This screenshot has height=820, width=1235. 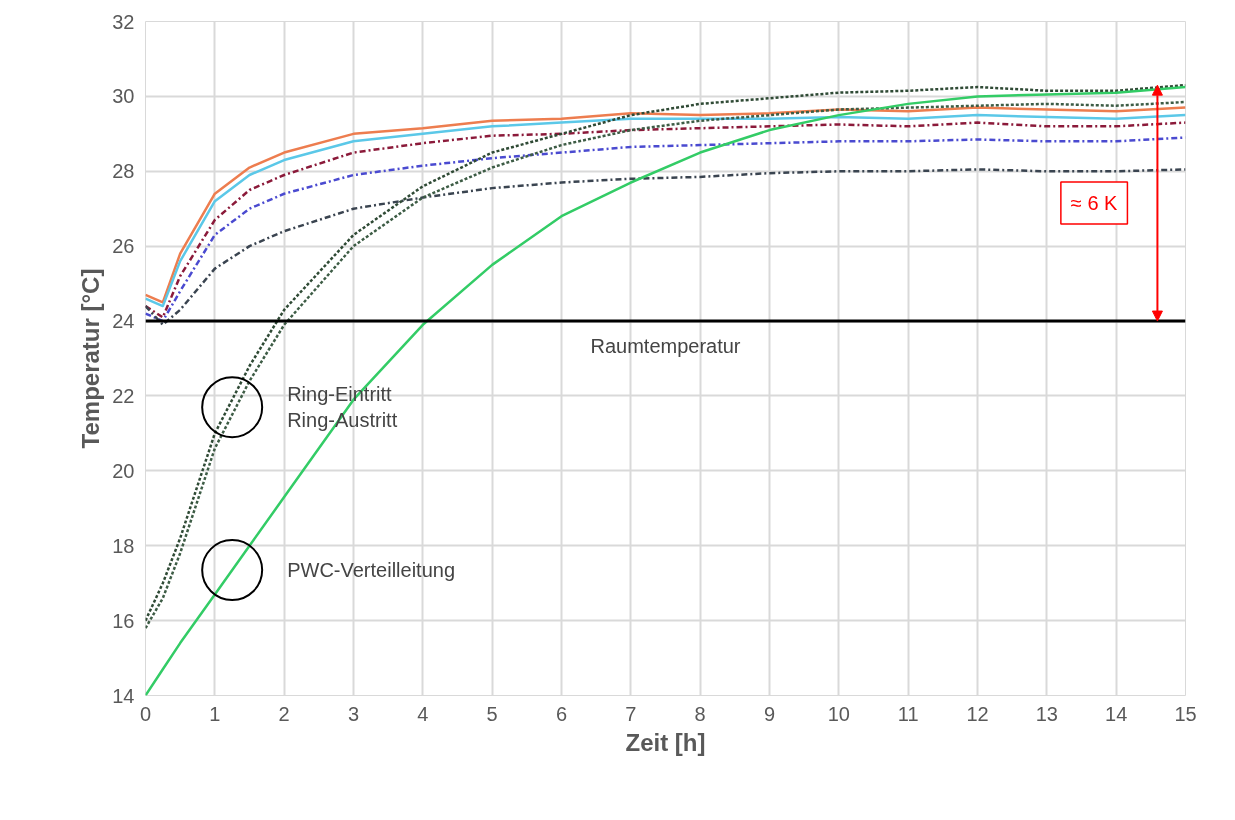 I want to click on x-axis-title: Zeit [h], so click(x=665, y=742).